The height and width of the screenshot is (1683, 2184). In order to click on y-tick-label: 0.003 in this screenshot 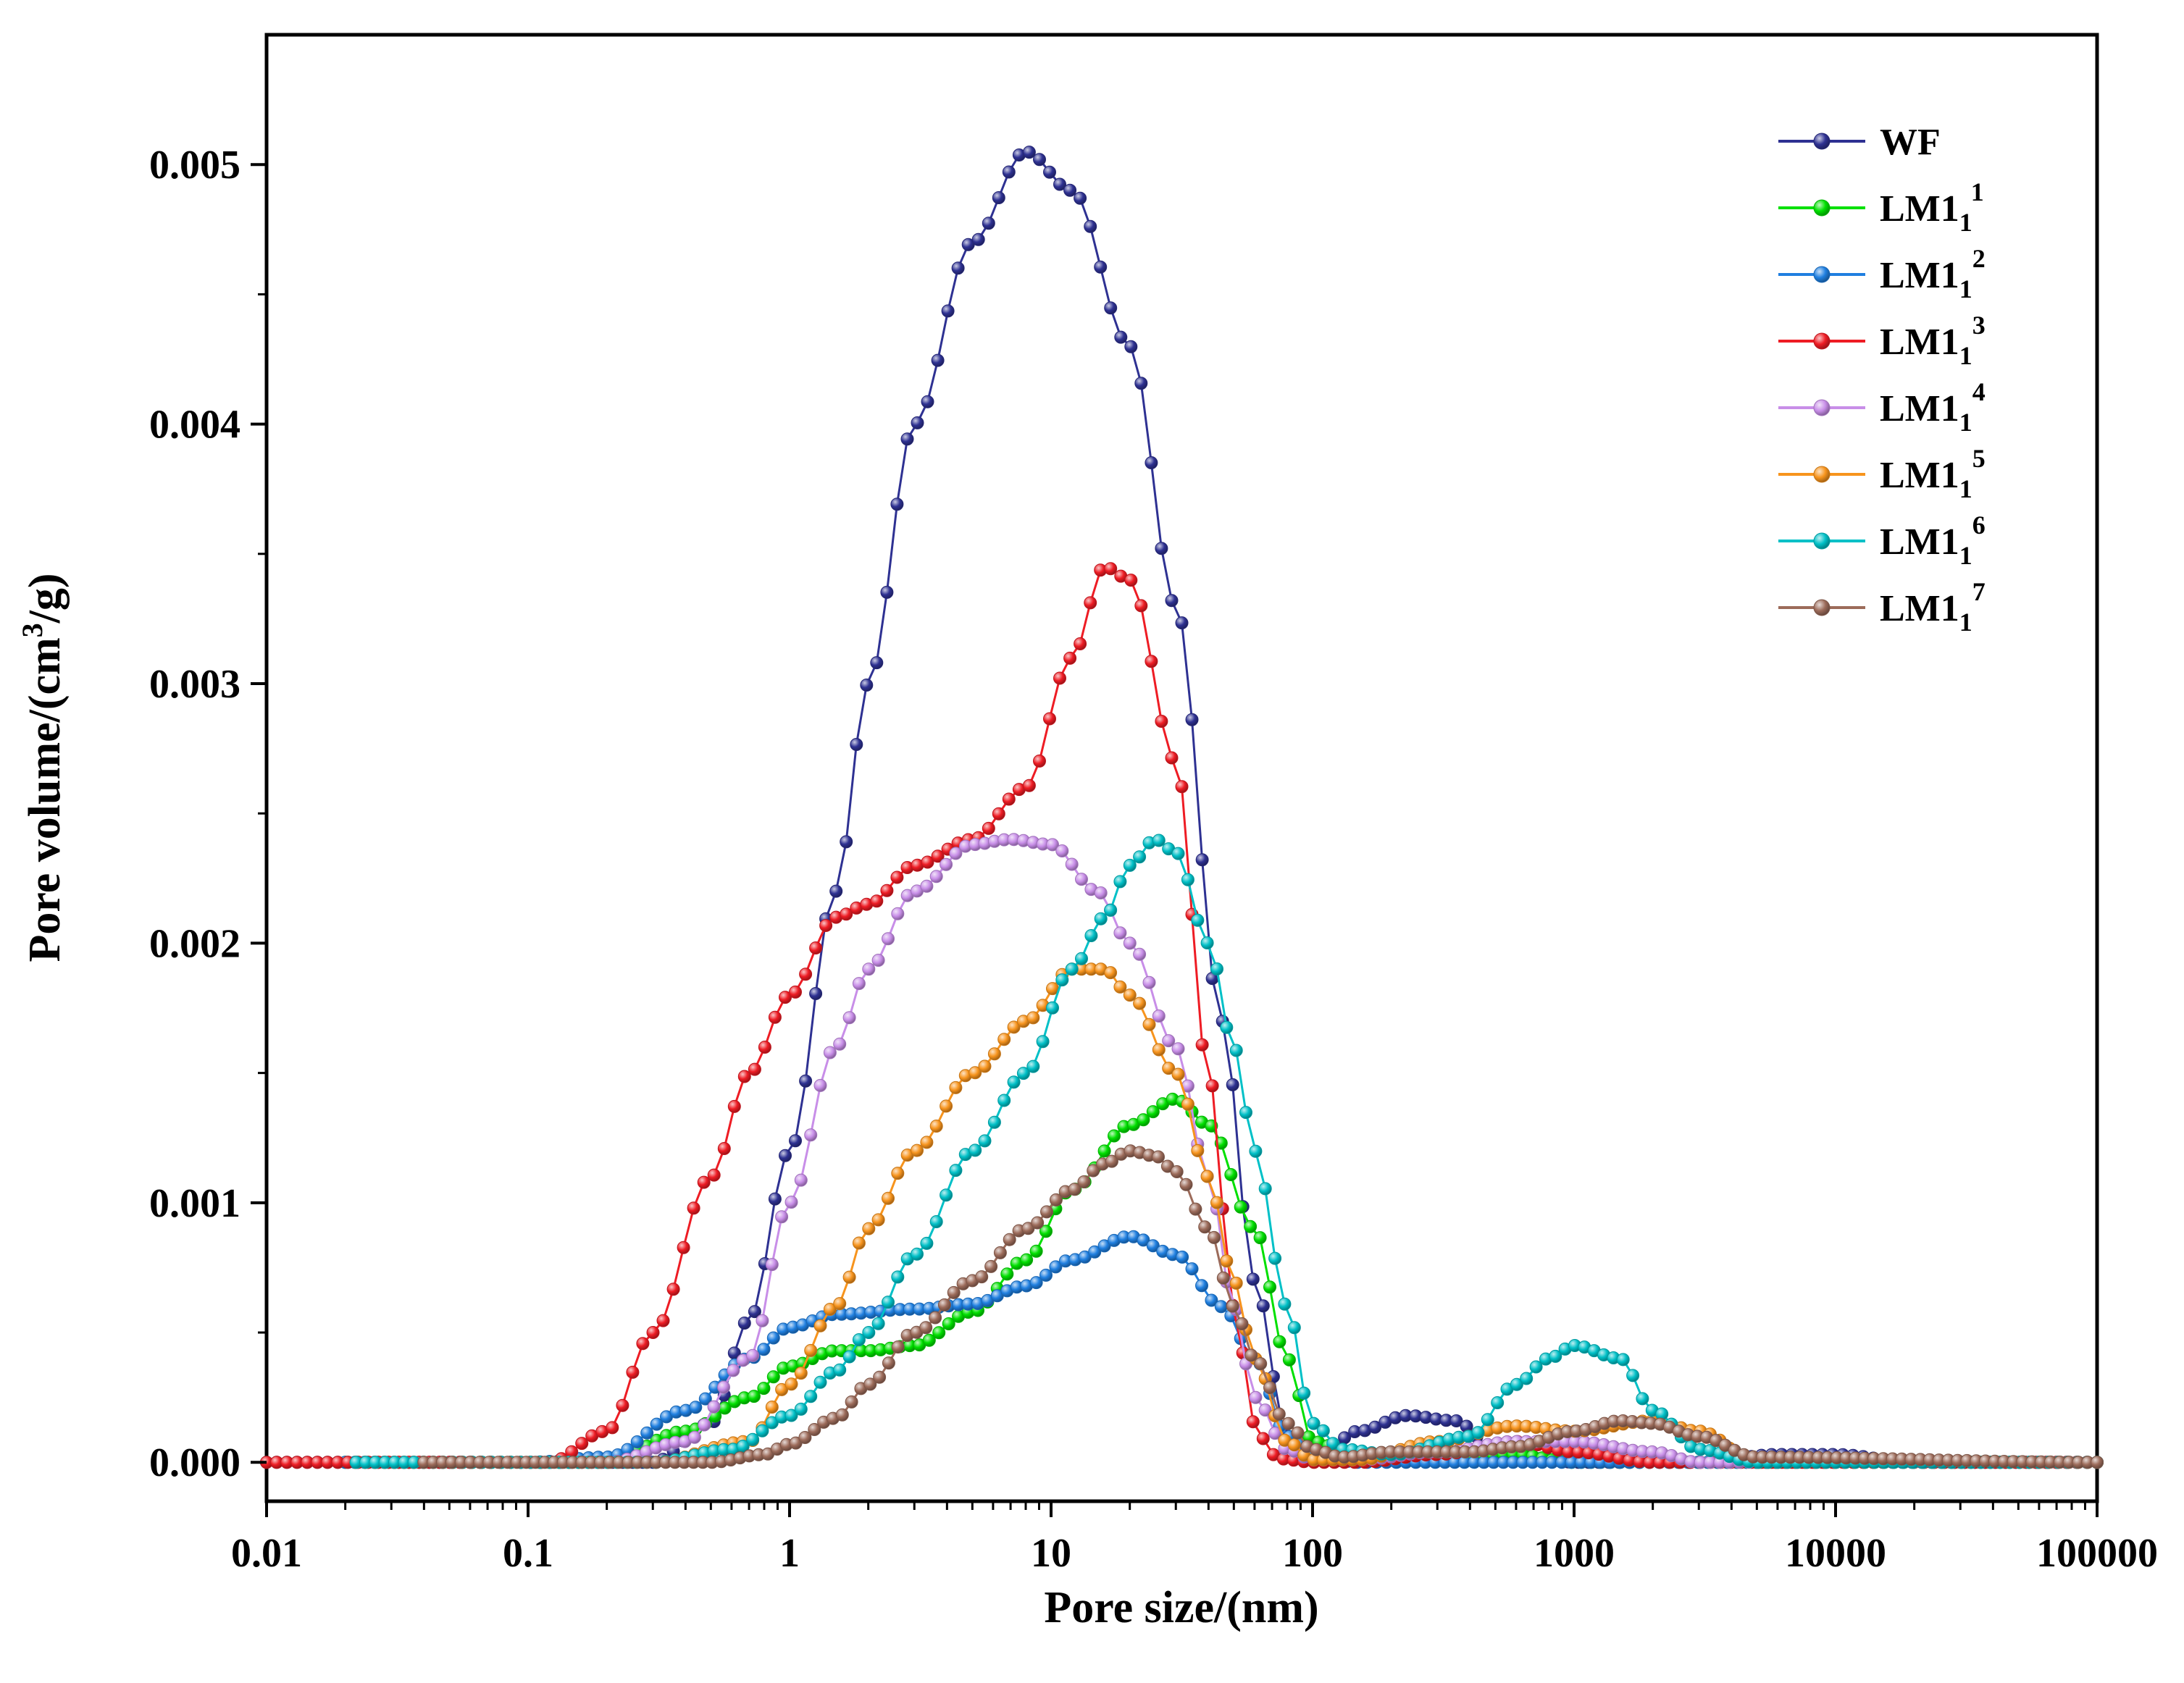, I will do `click(194, 684)`.